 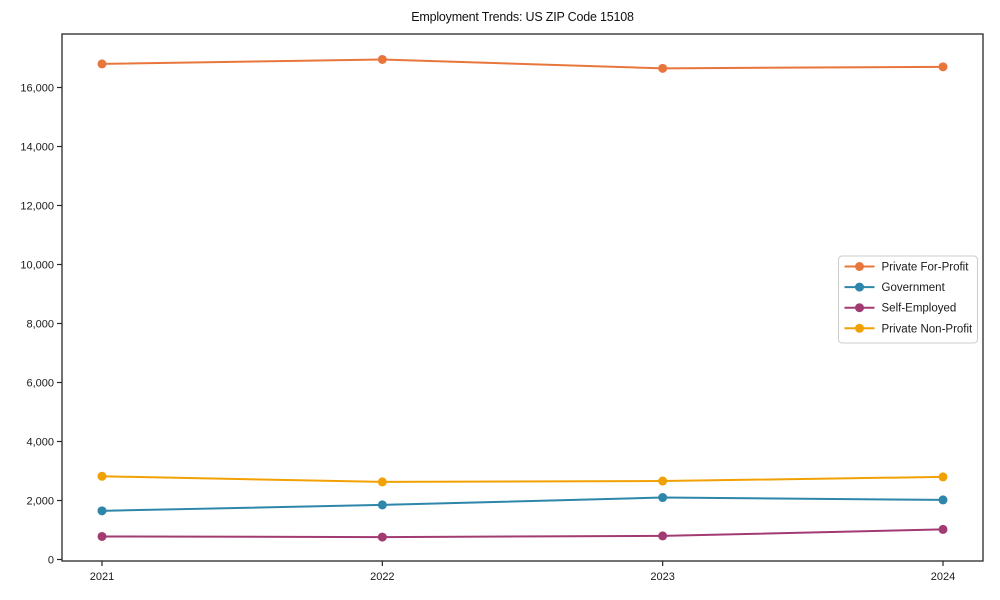 I want to click on legend-item-government: Government, so click(x=895, y=288).